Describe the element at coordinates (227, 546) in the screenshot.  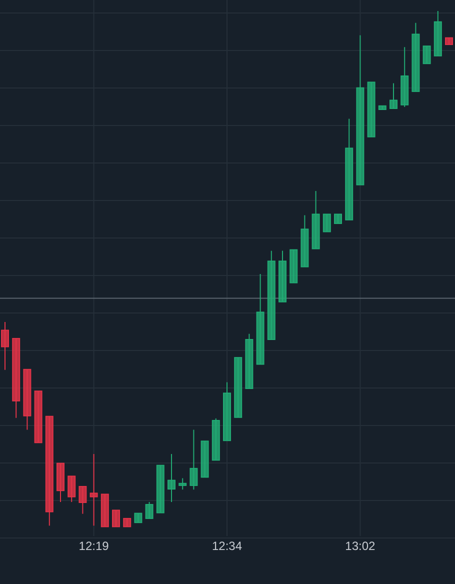
I see `x-tick-label: 12:34` at that location.